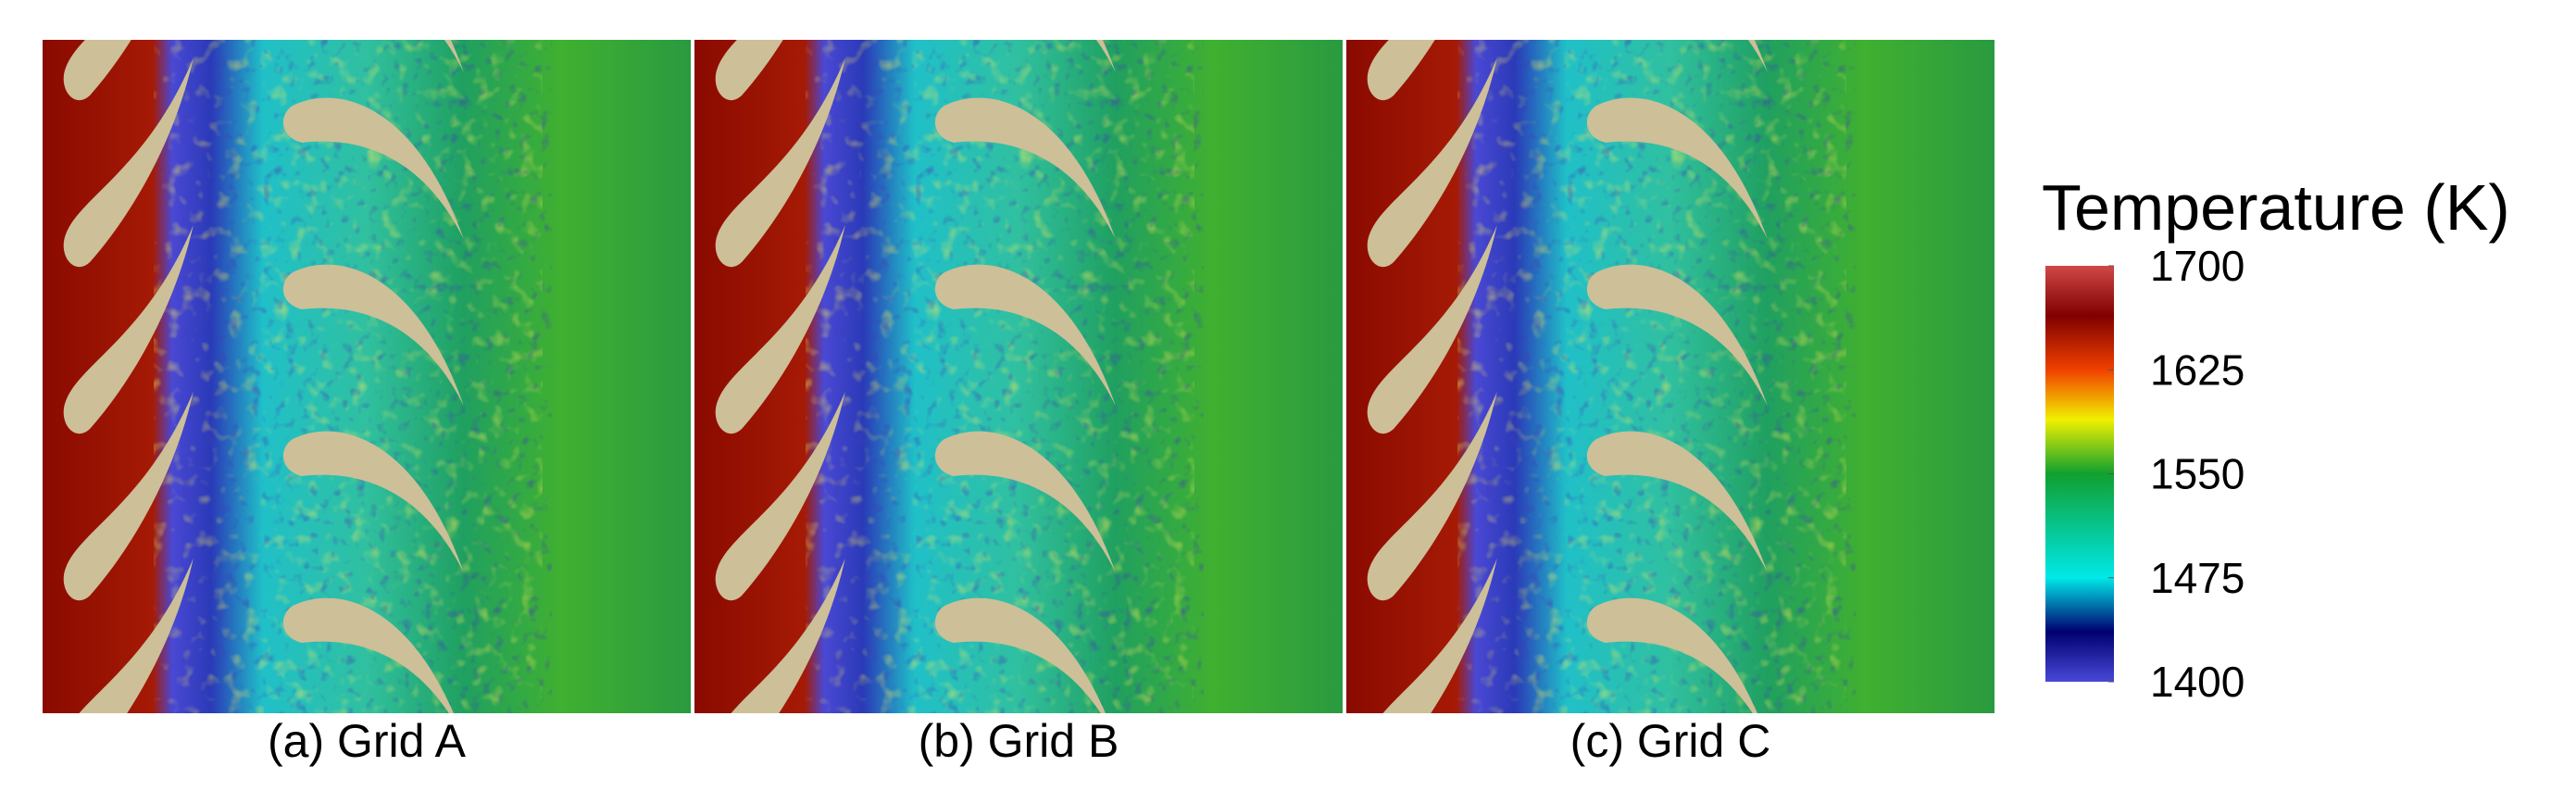 This screenshot has width=2576, height=804. Describe the element at coordinates (2276, 207) in the screenshot. I see `colorbar-title: Temperature (K)` at that location.